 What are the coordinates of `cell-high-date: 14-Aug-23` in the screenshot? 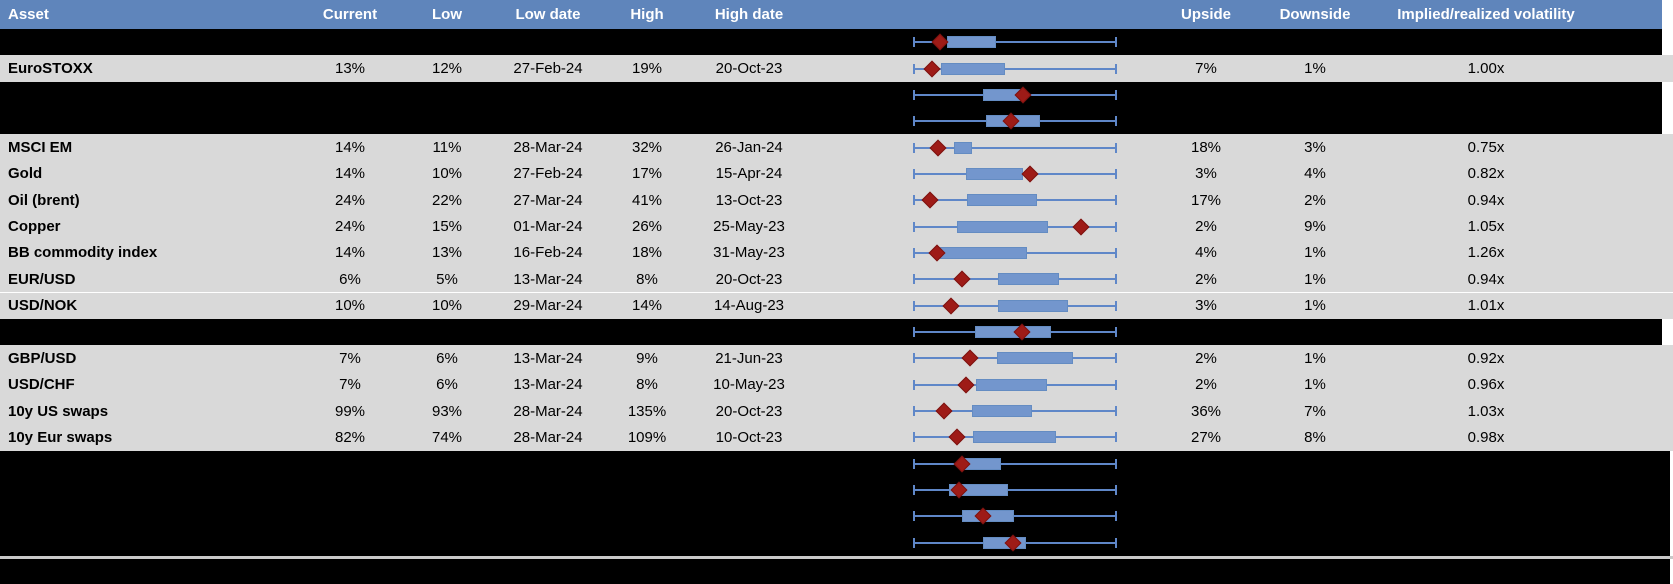 It's located at (749, 306).